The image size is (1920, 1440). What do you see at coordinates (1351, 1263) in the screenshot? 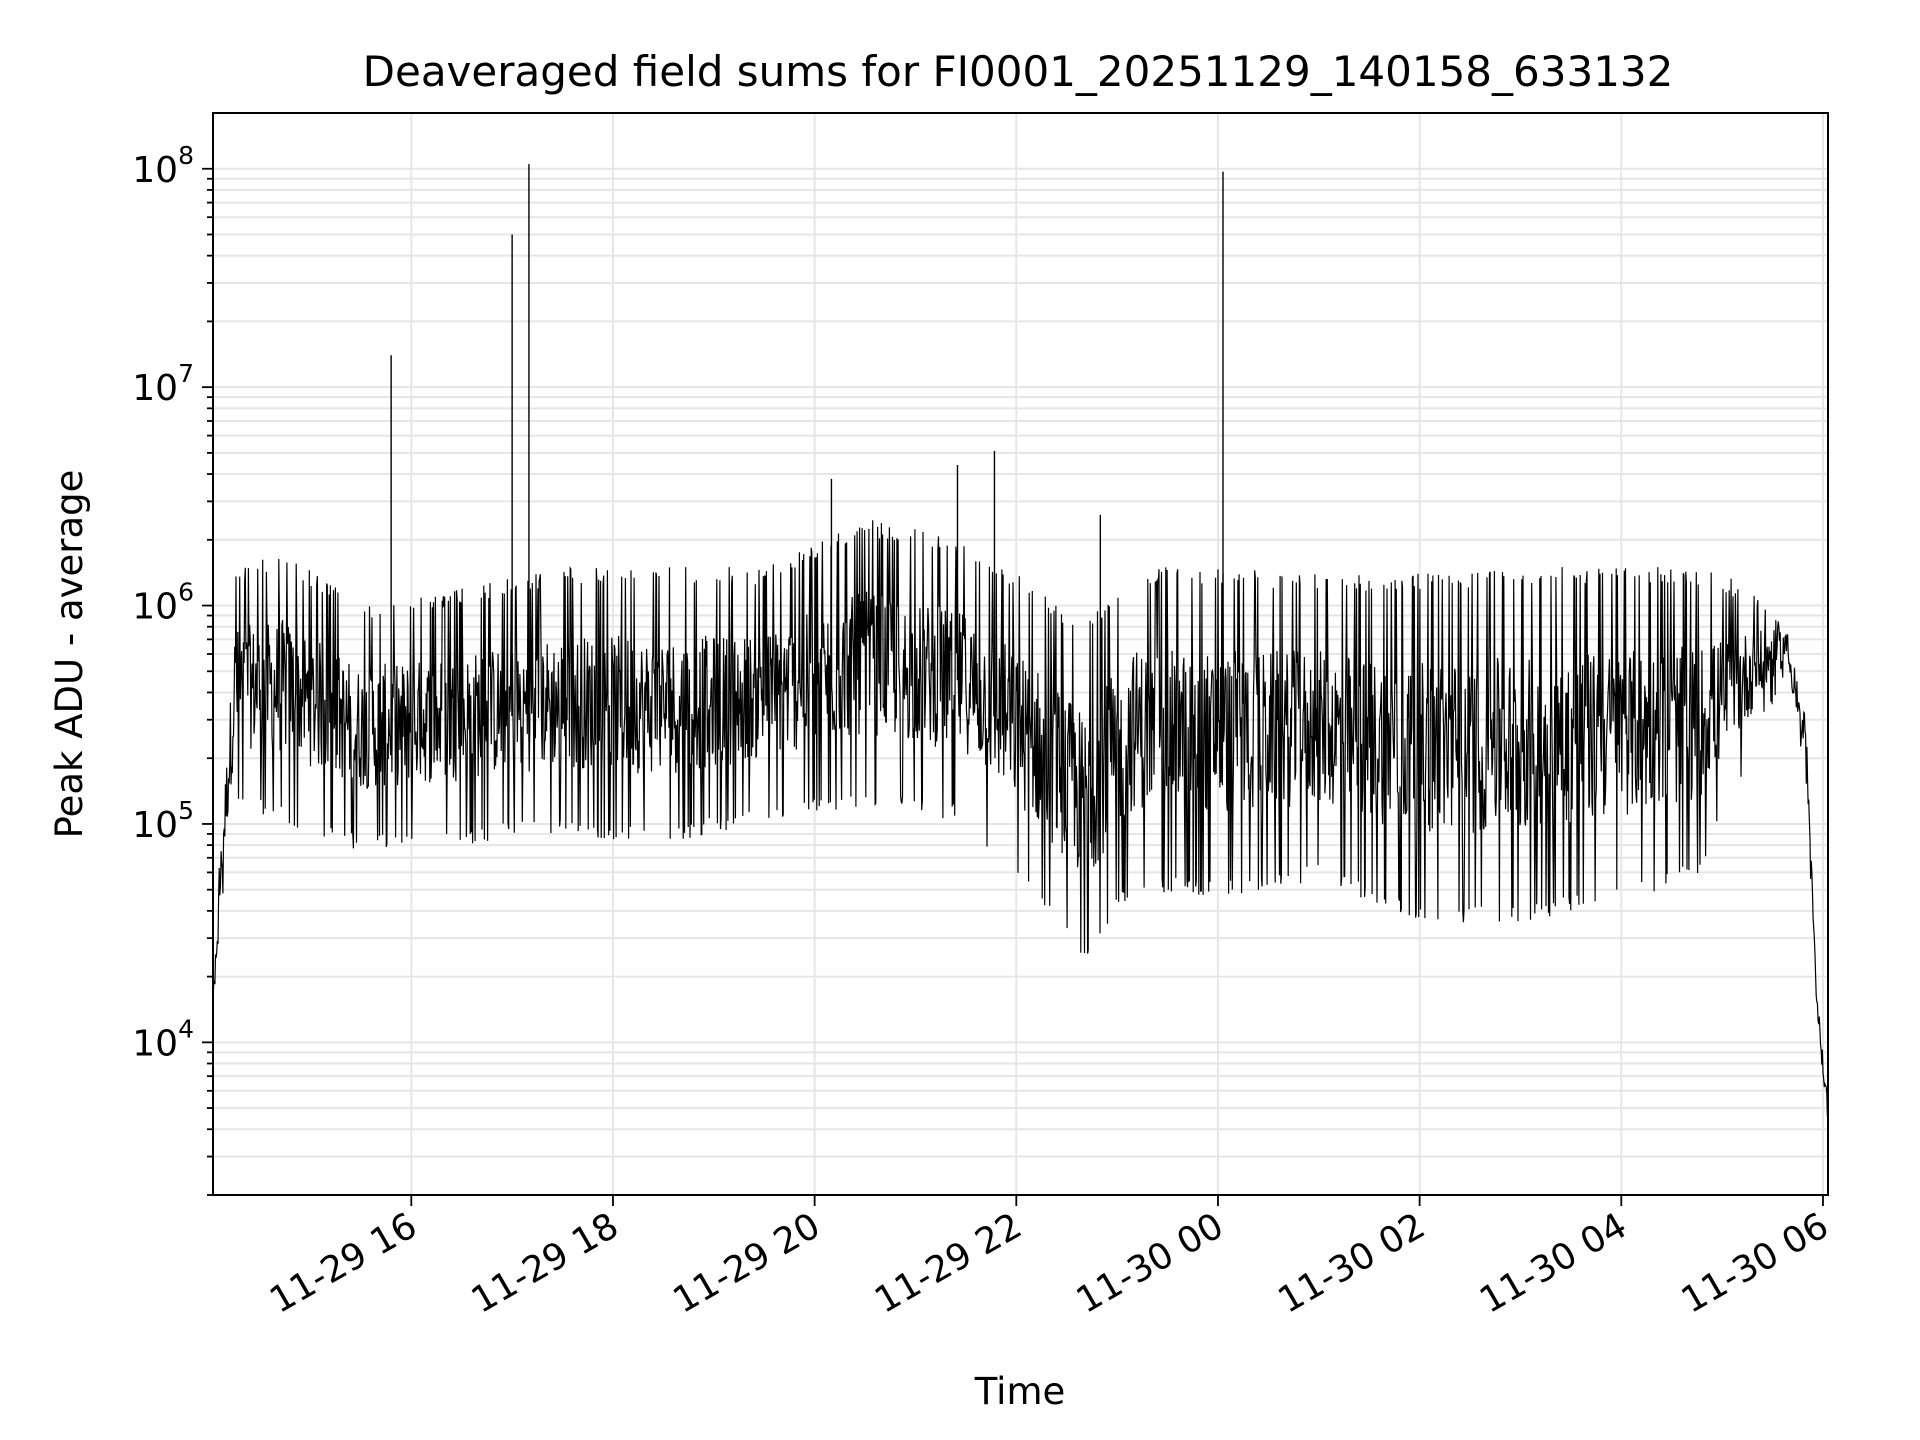
I see `x-tick-label: 11-30 02` at bounding box center [1351, 1263].